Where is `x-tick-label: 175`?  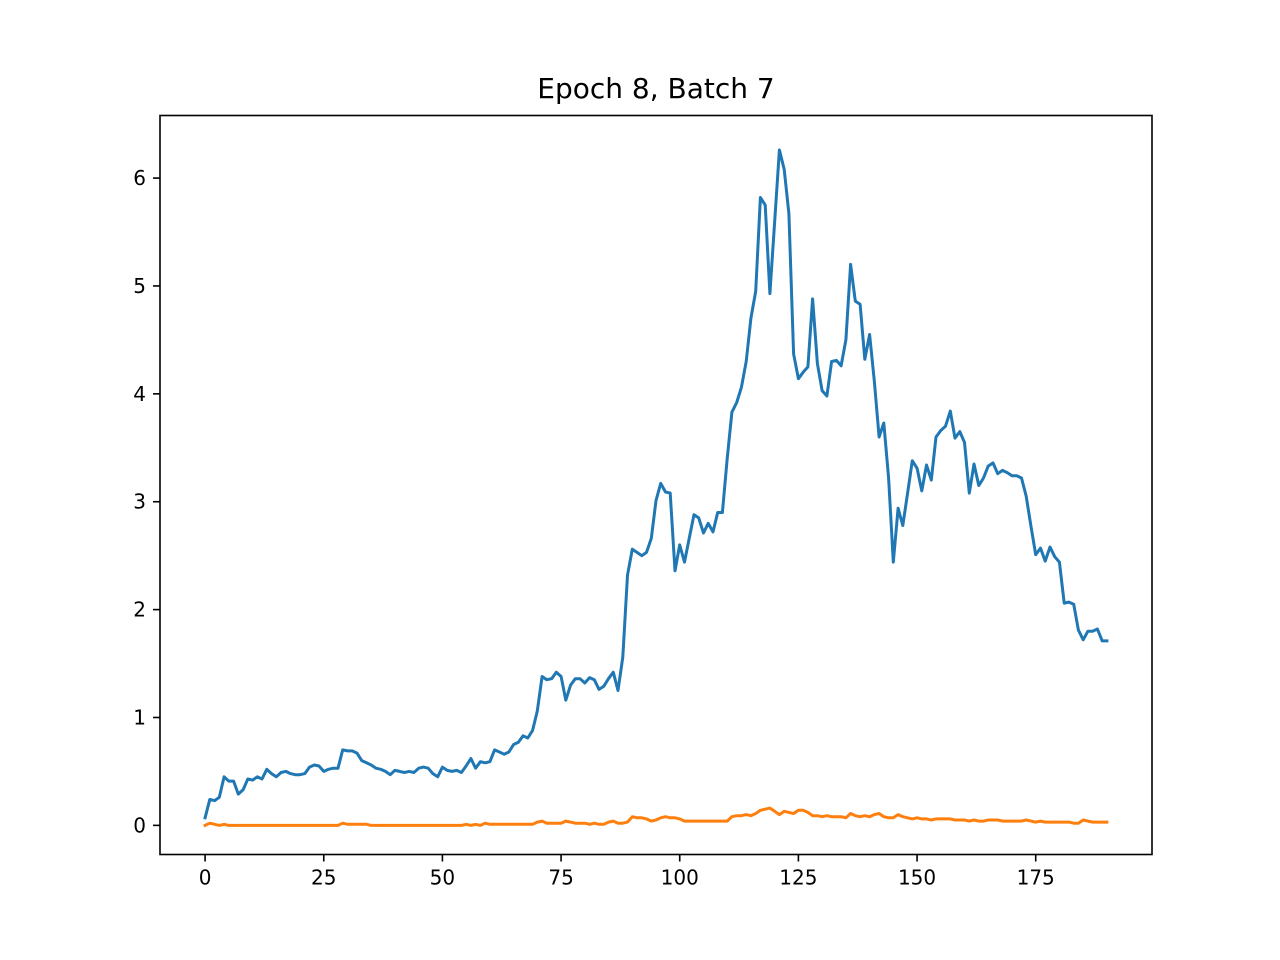 x-tick-label: 175 is located at coordinates (1036, 878).